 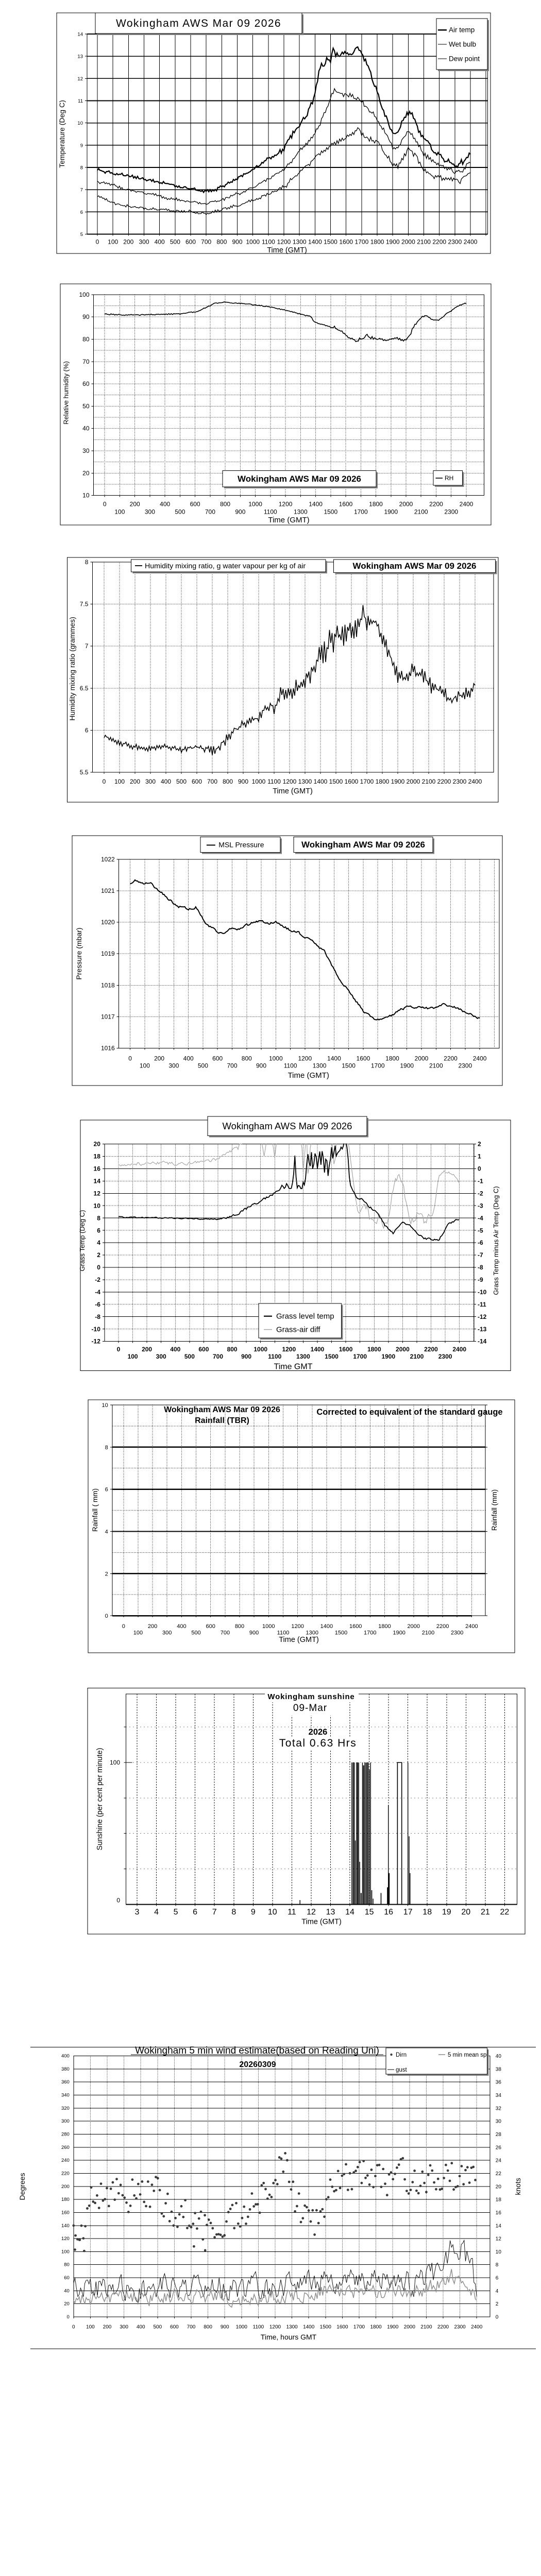 I want to click on svg-text: 14, so click(x=97, y=1181).